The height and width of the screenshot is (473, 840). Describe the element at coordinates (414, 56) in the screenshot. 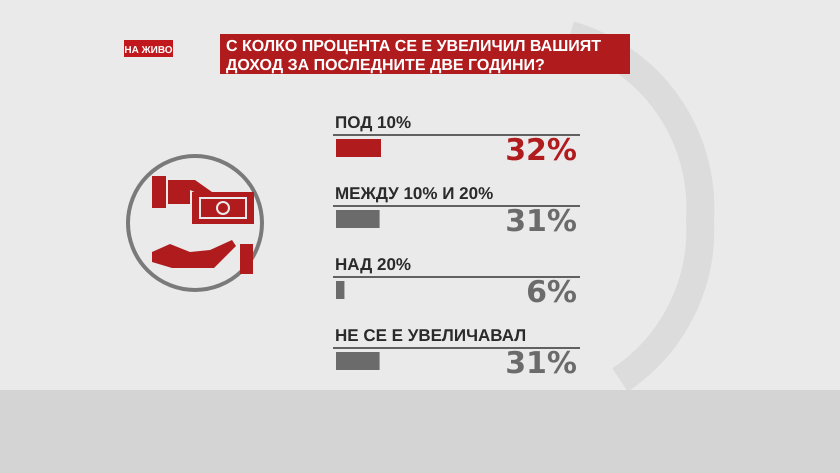

I see `text: С КОЛКО ПРОЦЕНТА СЕ Е УВЕЛИЧИЛ ВАШИЯТ ДОХОД ЗА ПОСЛЕДНИТЕ ДВЕ ГОДИНИ?` at that location.